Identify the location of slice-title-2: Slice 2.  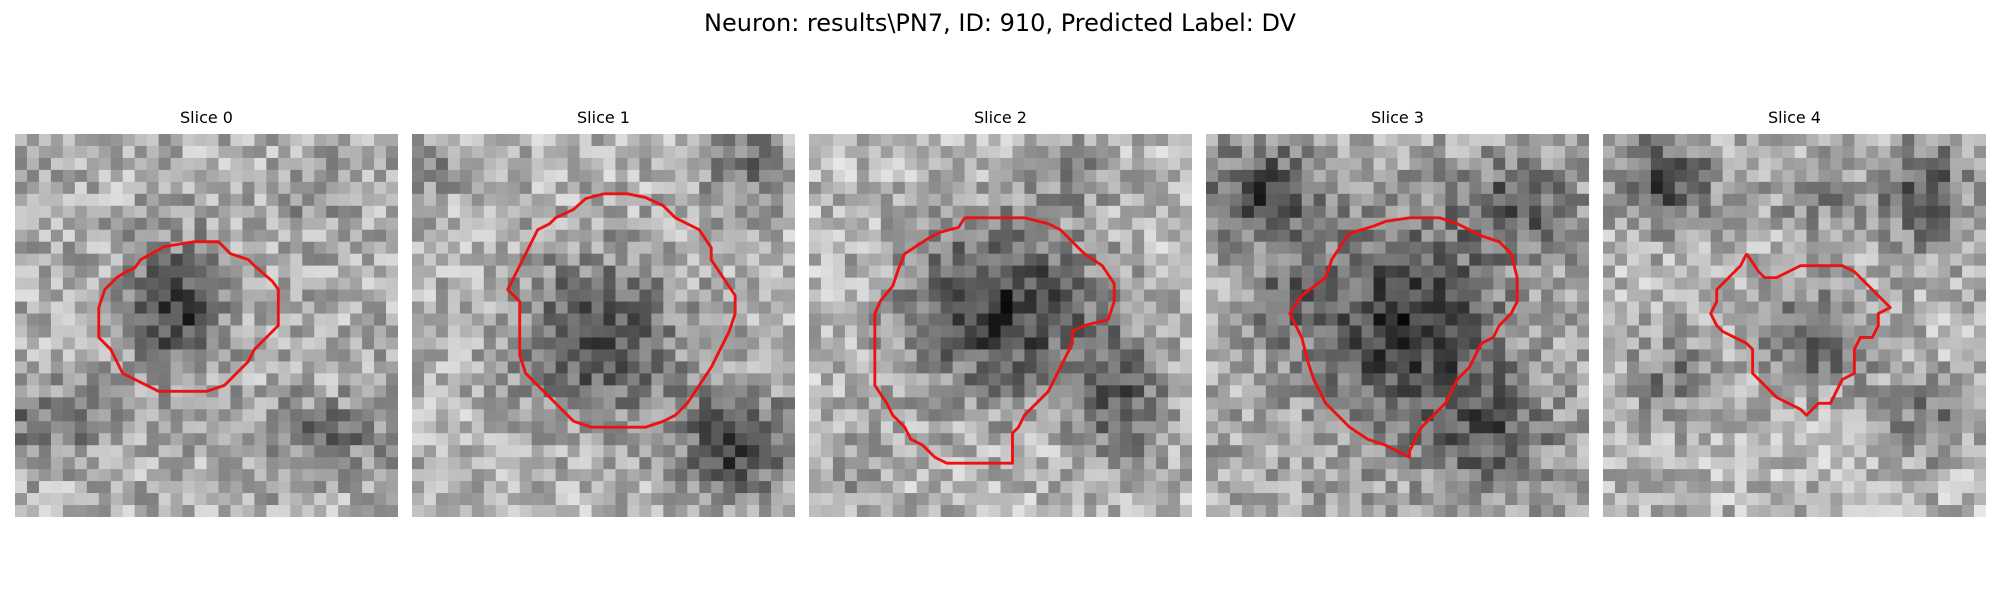
(1000, 117).